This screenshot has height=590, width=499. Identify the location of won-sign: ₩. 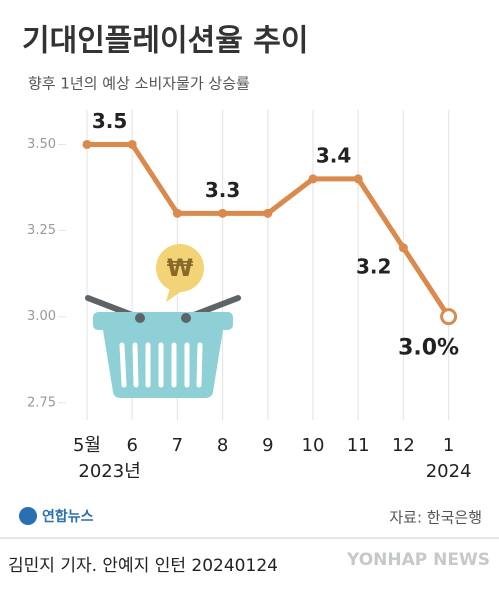
(180, 268).